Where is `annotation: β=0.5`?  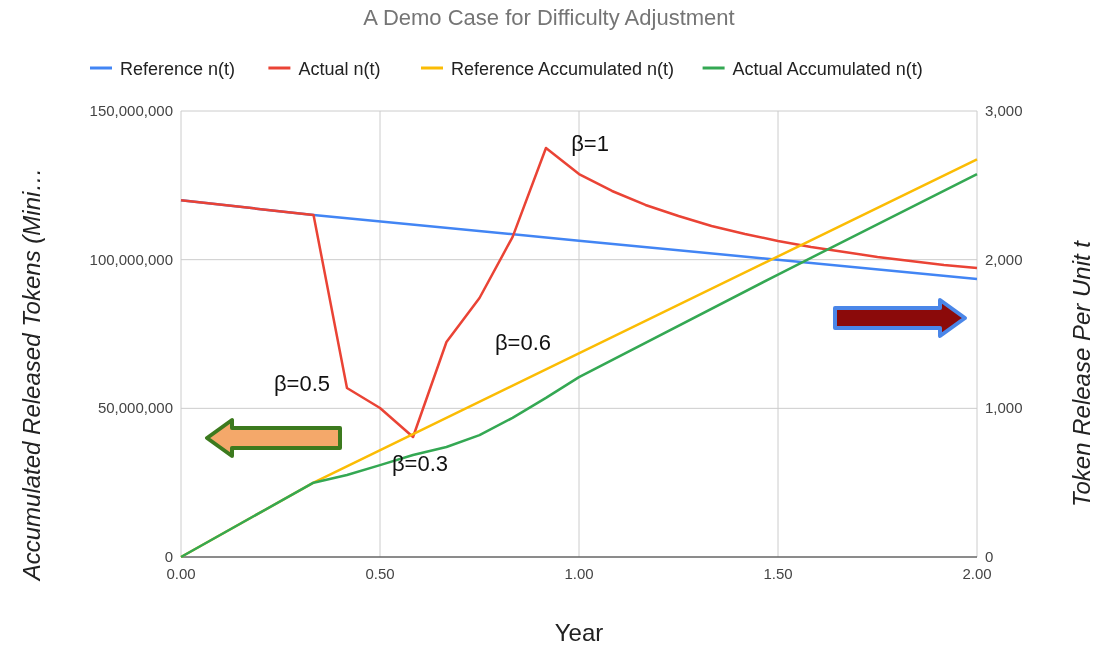
annotation: β=0.5 is located at coordinates (302, 383).